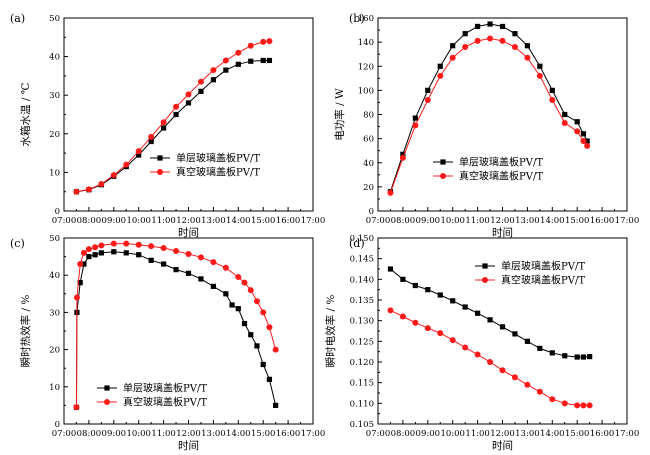 The height and width of the screenshot is (455, 650). Describe the element at coordinates (17, 243) in the screenshot. I see `panel-label: (c)` at that location.